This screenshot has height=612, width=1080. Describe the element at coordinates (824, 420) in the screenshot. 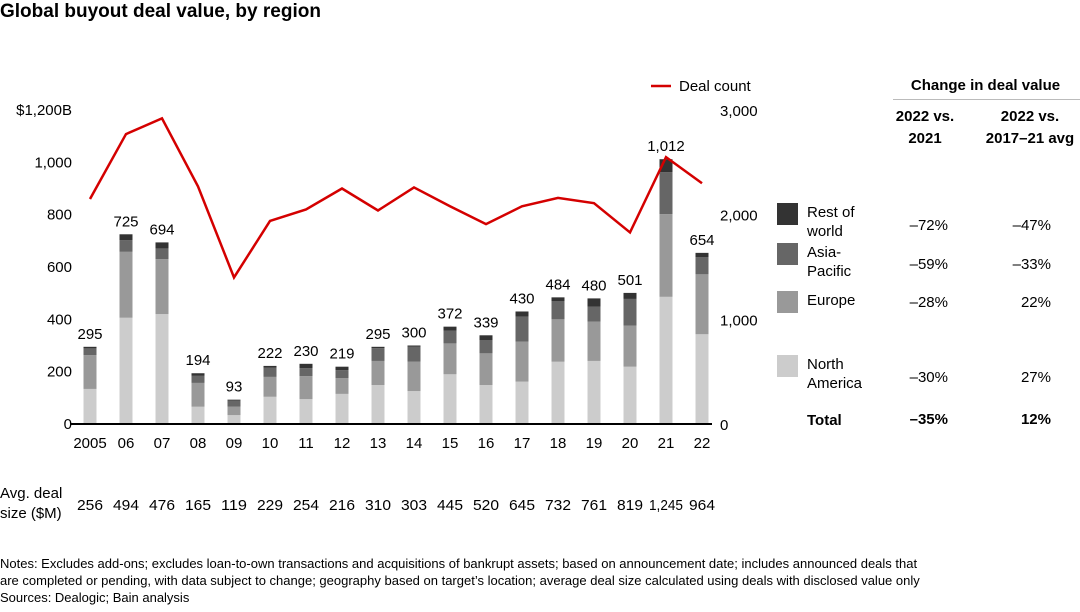

I see `total-label: Total` at that location.